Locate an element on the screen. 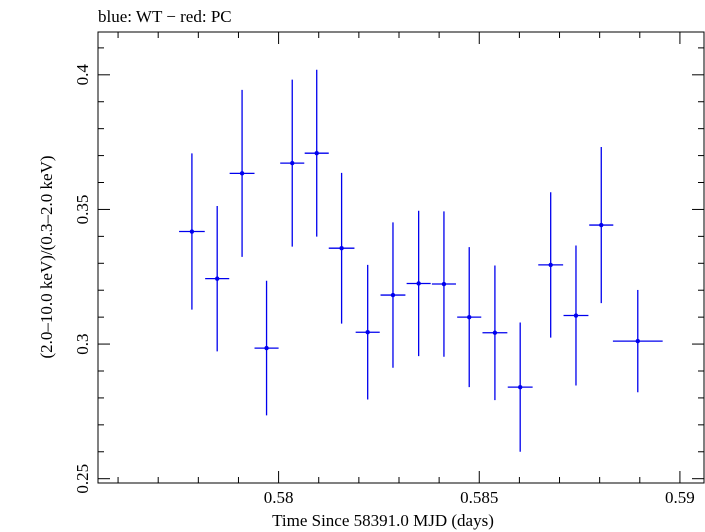  y-tick-label: 0.4 is located at coordinates (82, 75).